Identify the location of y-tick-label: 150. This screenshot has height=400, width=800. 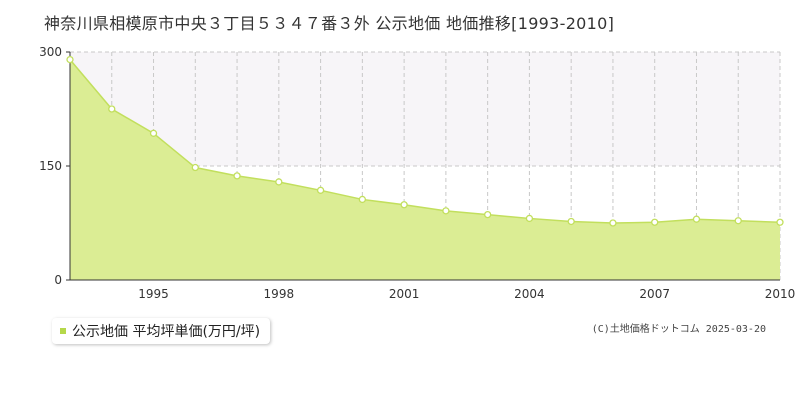
(50, 166).